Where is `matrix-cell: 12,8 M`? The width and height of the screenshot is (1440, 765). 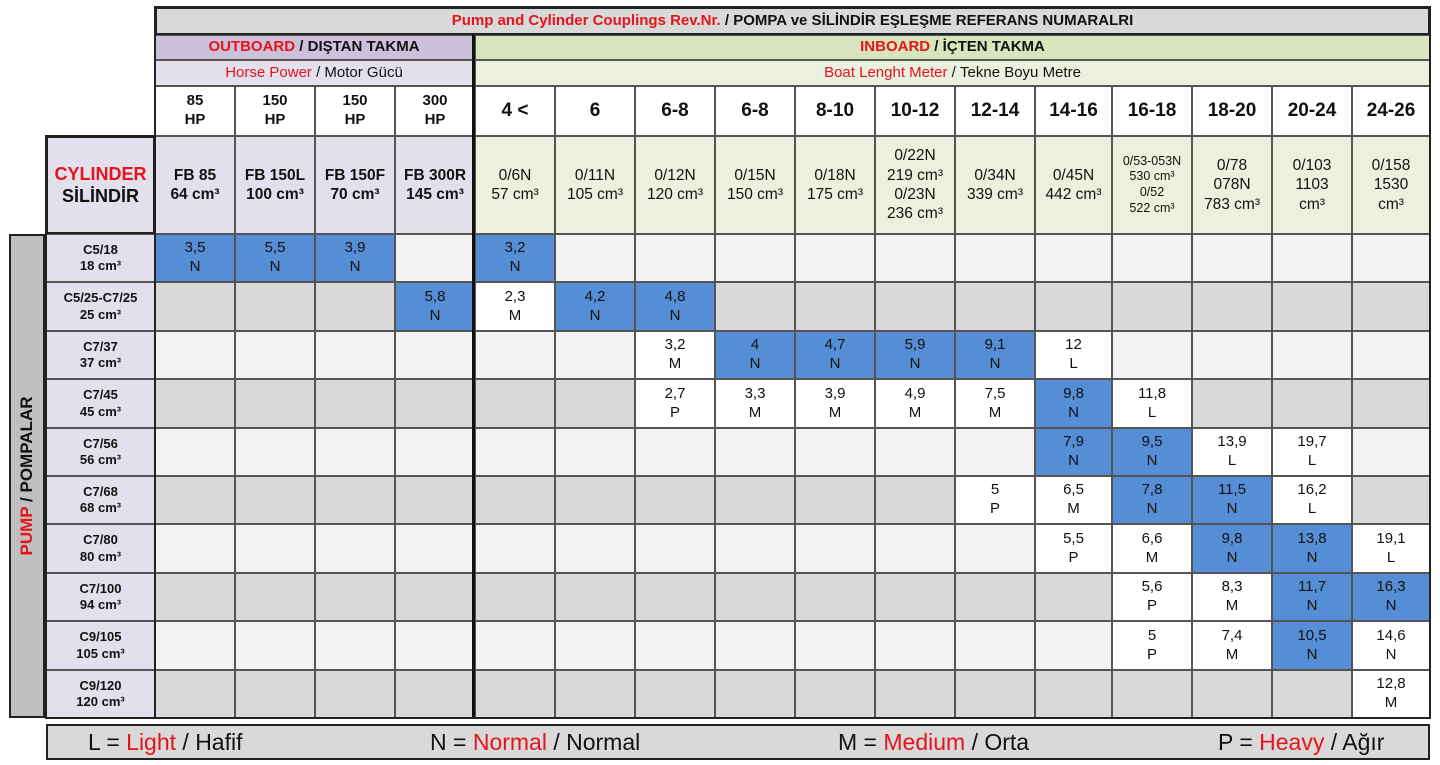
matrix-cell: 12,8 M is located at coordinates (1391, 694).